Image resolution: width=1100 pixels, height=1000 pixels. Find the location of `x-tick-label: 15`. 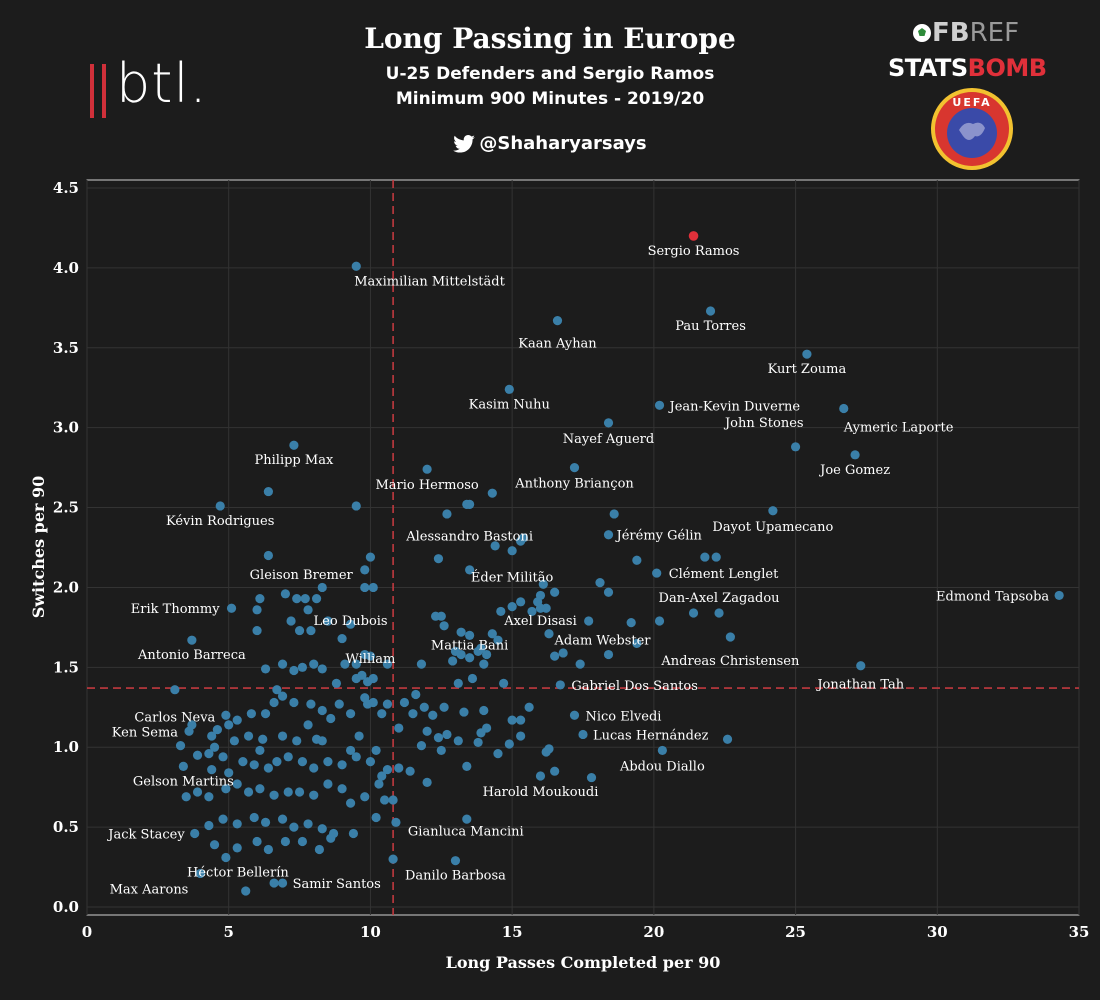

x-tick-label: 15 is located at coordinates (512, 932).